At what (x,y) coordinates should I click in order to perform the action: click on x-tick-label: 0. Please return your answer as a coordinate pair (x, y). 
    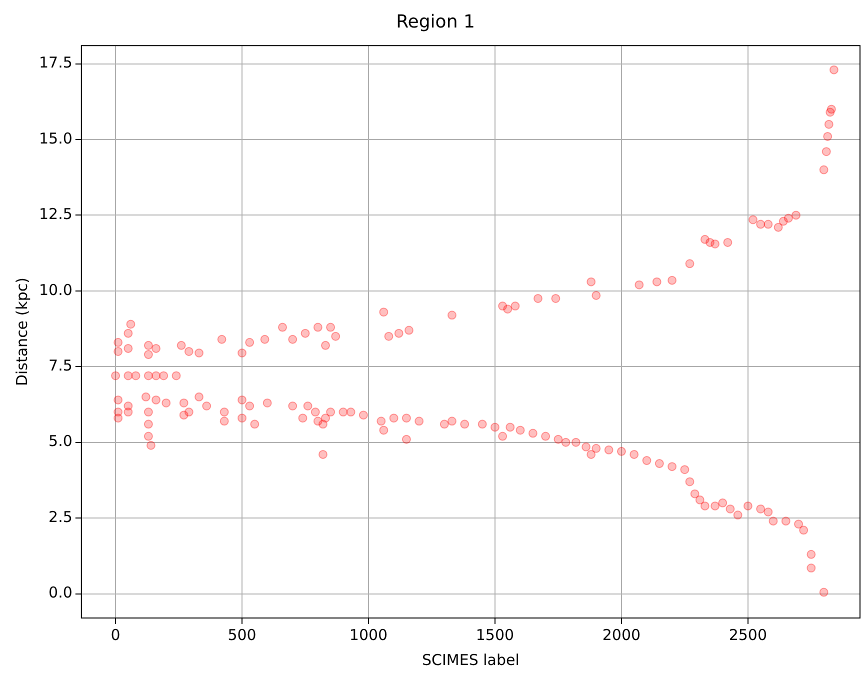
    Looking at the image, I should click on (115, 635).